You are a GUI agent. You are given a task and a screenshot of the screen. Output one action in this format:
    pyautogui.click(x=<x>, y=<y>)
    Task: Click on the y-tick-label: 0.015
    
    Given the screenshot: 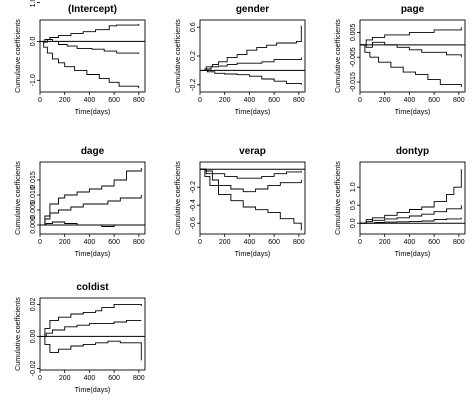 What is the action you would take?
    pyautogui.click(x=33, y=180)
    